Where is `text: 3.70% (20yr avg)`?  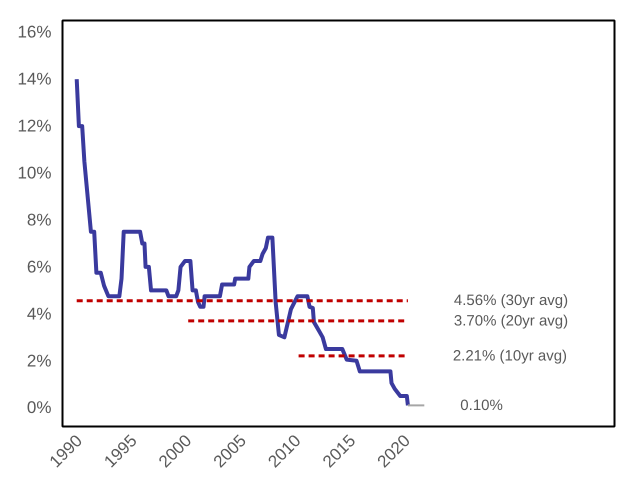
text: 3.70% (20yr avg) is located at coordinates (511, 321).